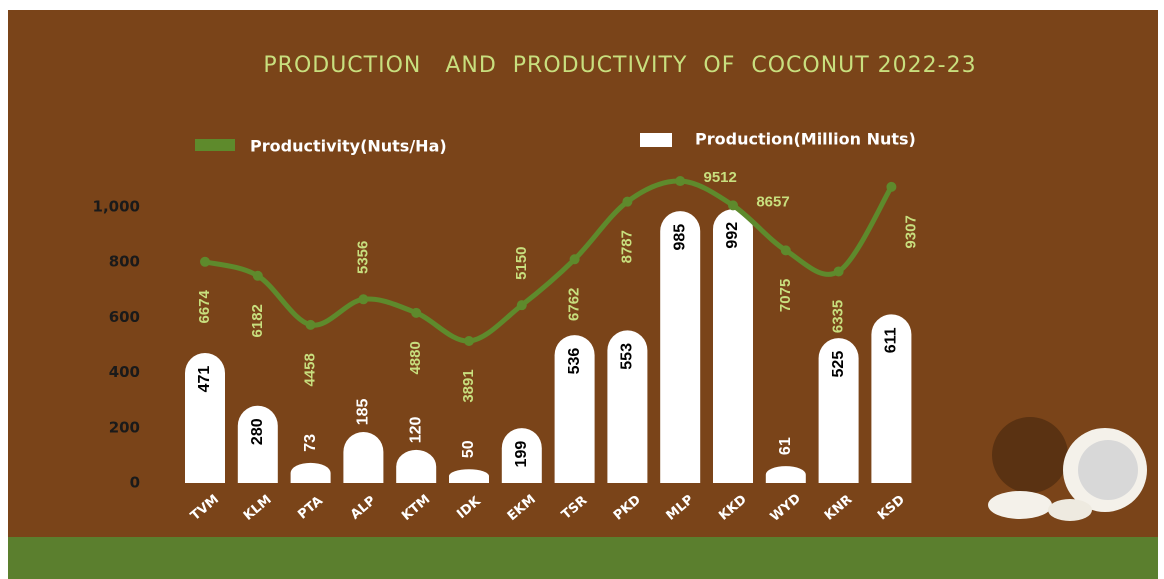 The width and height of the screenshot is (1164, 579). Describe the element at coordinates (363, 411) in the screenshot. I see `data-label: 185` at that location.